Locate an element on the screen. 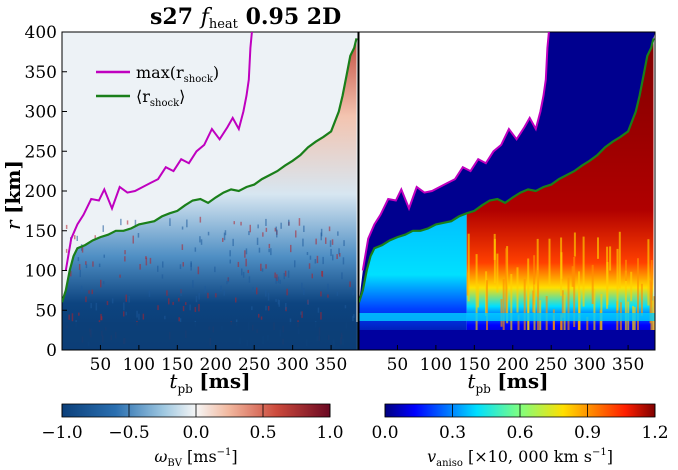  x-tick-label: 350 is located at coordinates (628, 365).